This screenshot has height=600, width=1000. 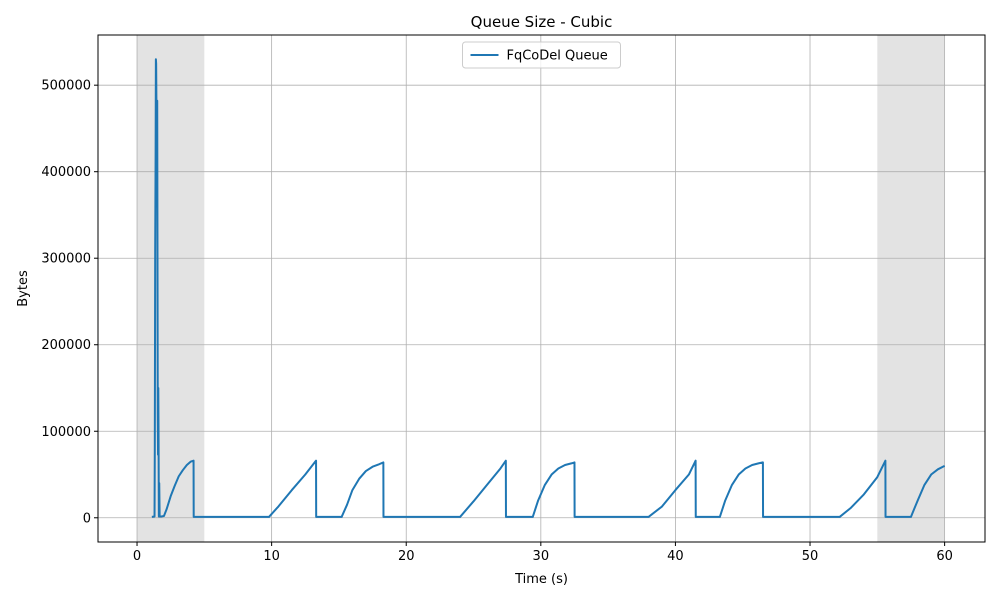 What do you see at coordinates (542, 22) in the screenshot?
I see `chart-title: Queue Size - Cubic` at bounding box center [542, 22].